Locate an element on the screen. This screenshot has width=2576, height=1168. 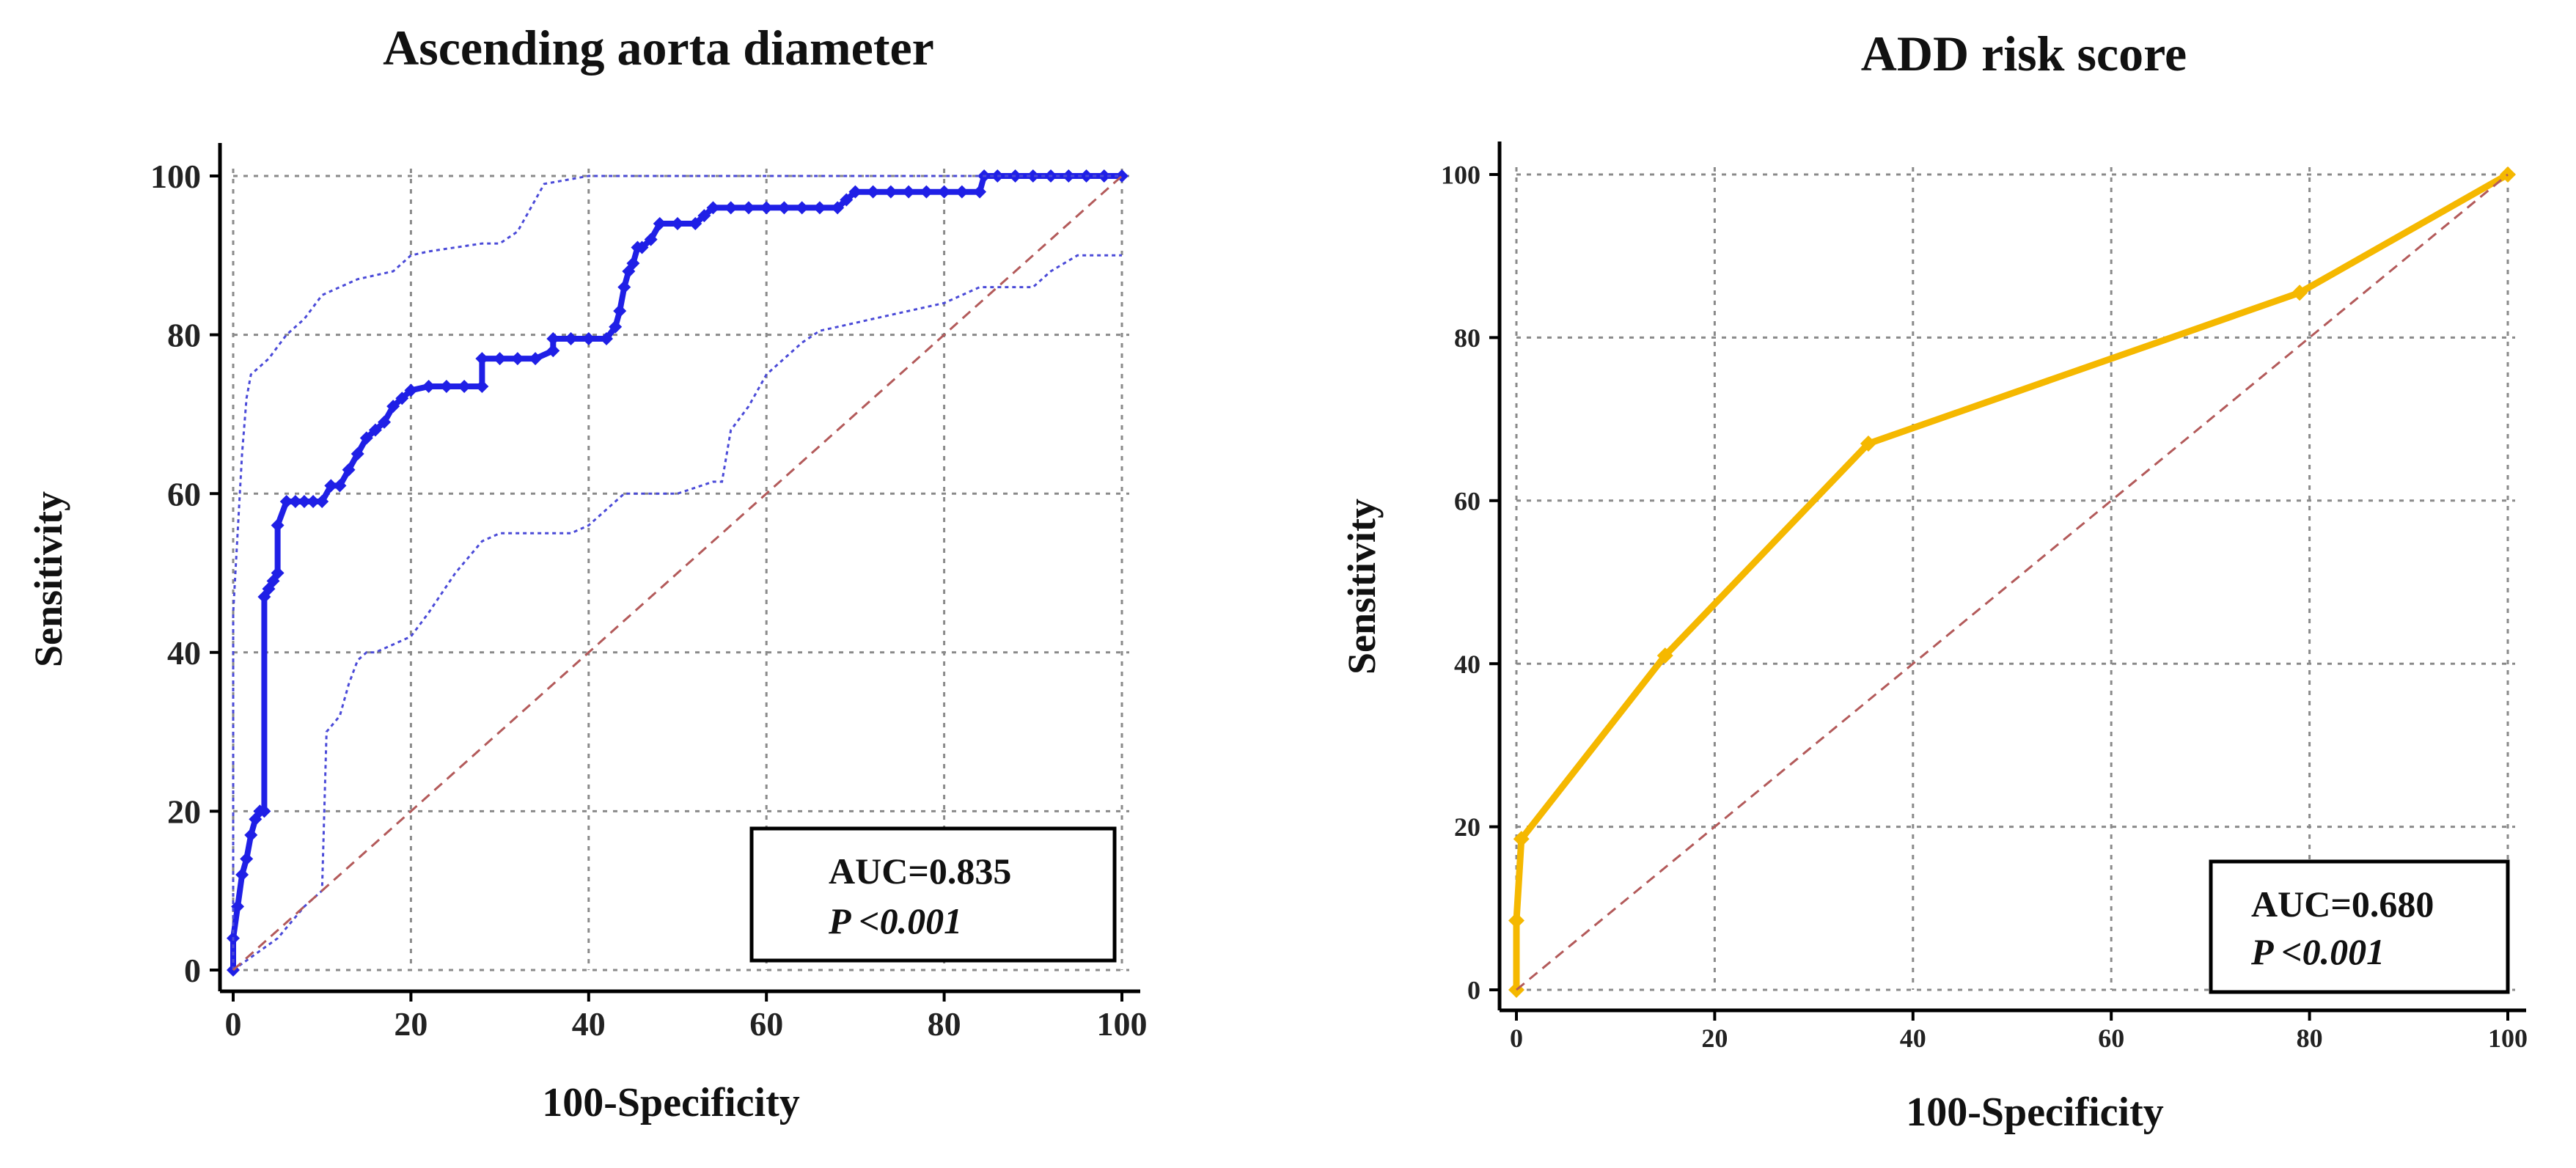
x-tick-label: 40 is located at coordinates (589, 1024).